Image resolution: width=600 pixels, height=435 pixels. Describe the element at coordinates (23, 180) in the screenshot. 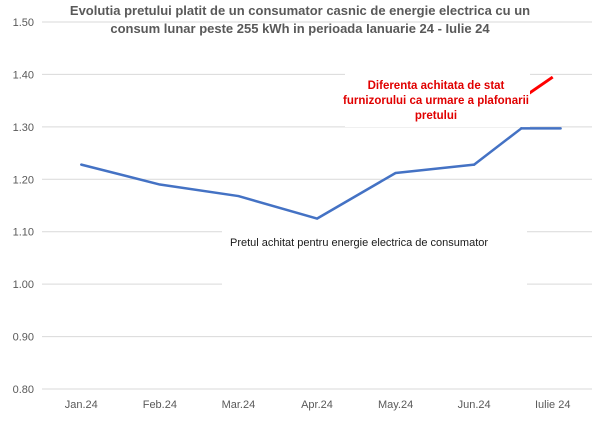

I see `y-tick-label-4: 1.20` at that location.